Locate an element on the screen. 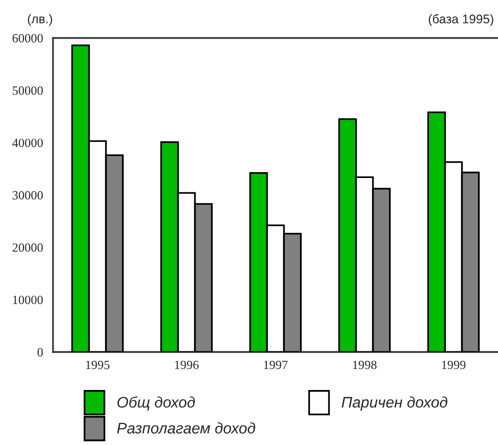  y-tick-label: 0 is located at coordinates (40, 352).